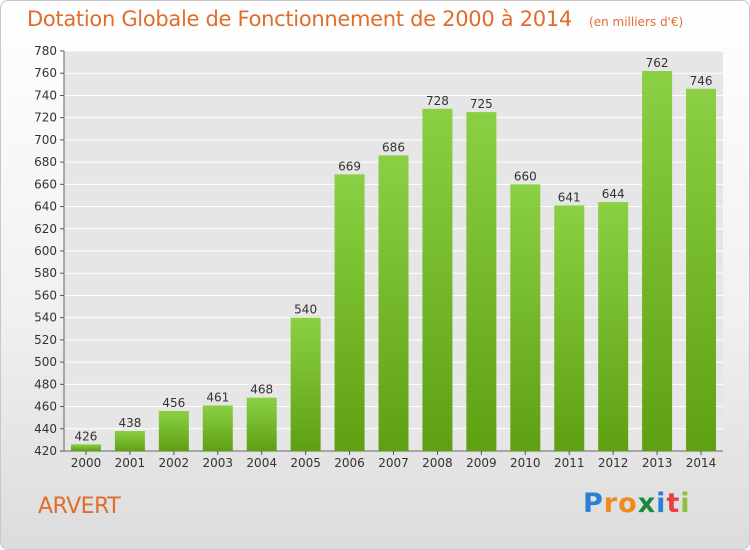  I want to click on logo-letter: P, so click(593, 503).